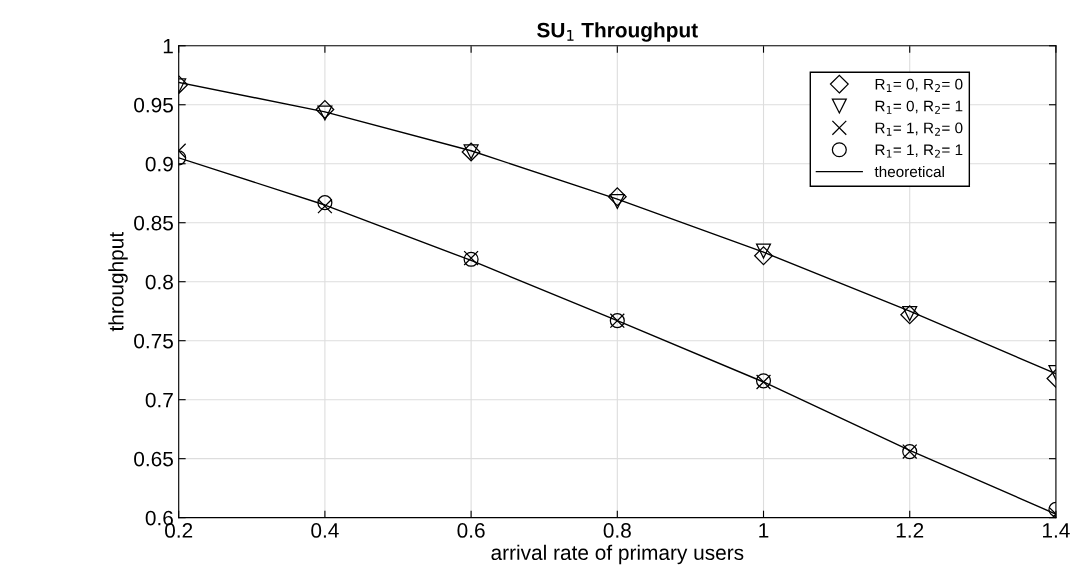 The width and height of the screenshot is (1083, 572). Describe the element at coordinates (325, 530) in the screenshot. I see `x-tick-label: 0.4` at that location.